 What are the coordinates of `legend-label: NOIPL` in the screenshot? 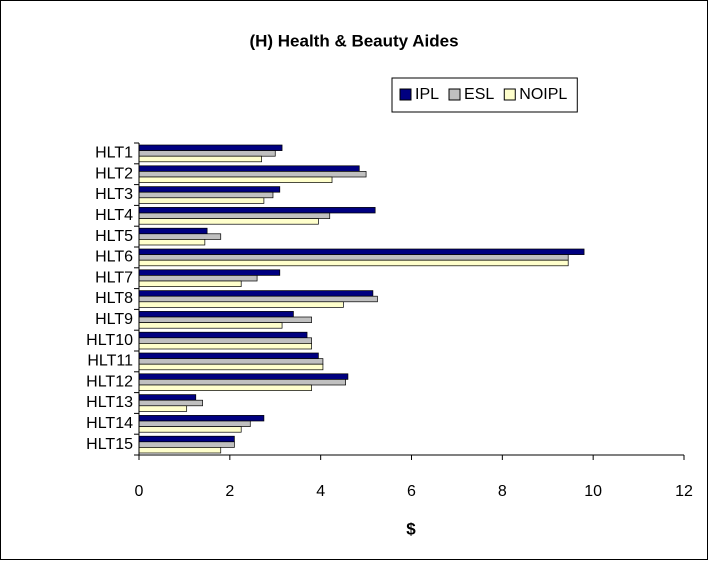 It's located at (543, 94).